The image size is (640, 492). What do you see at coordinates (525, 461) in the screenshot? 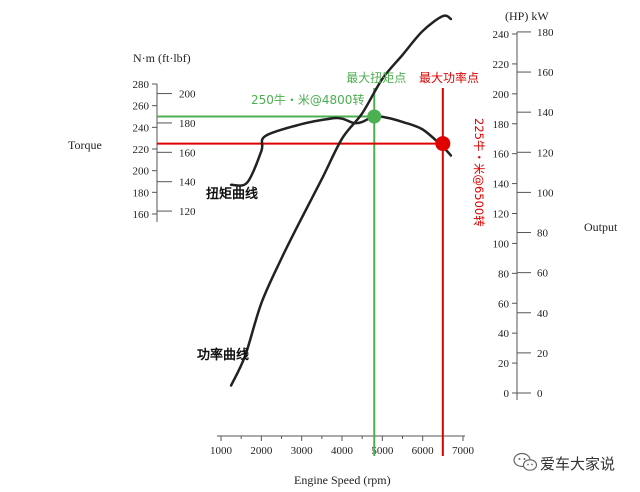
I see `wechat-icon` at bounding box center [525, 461].